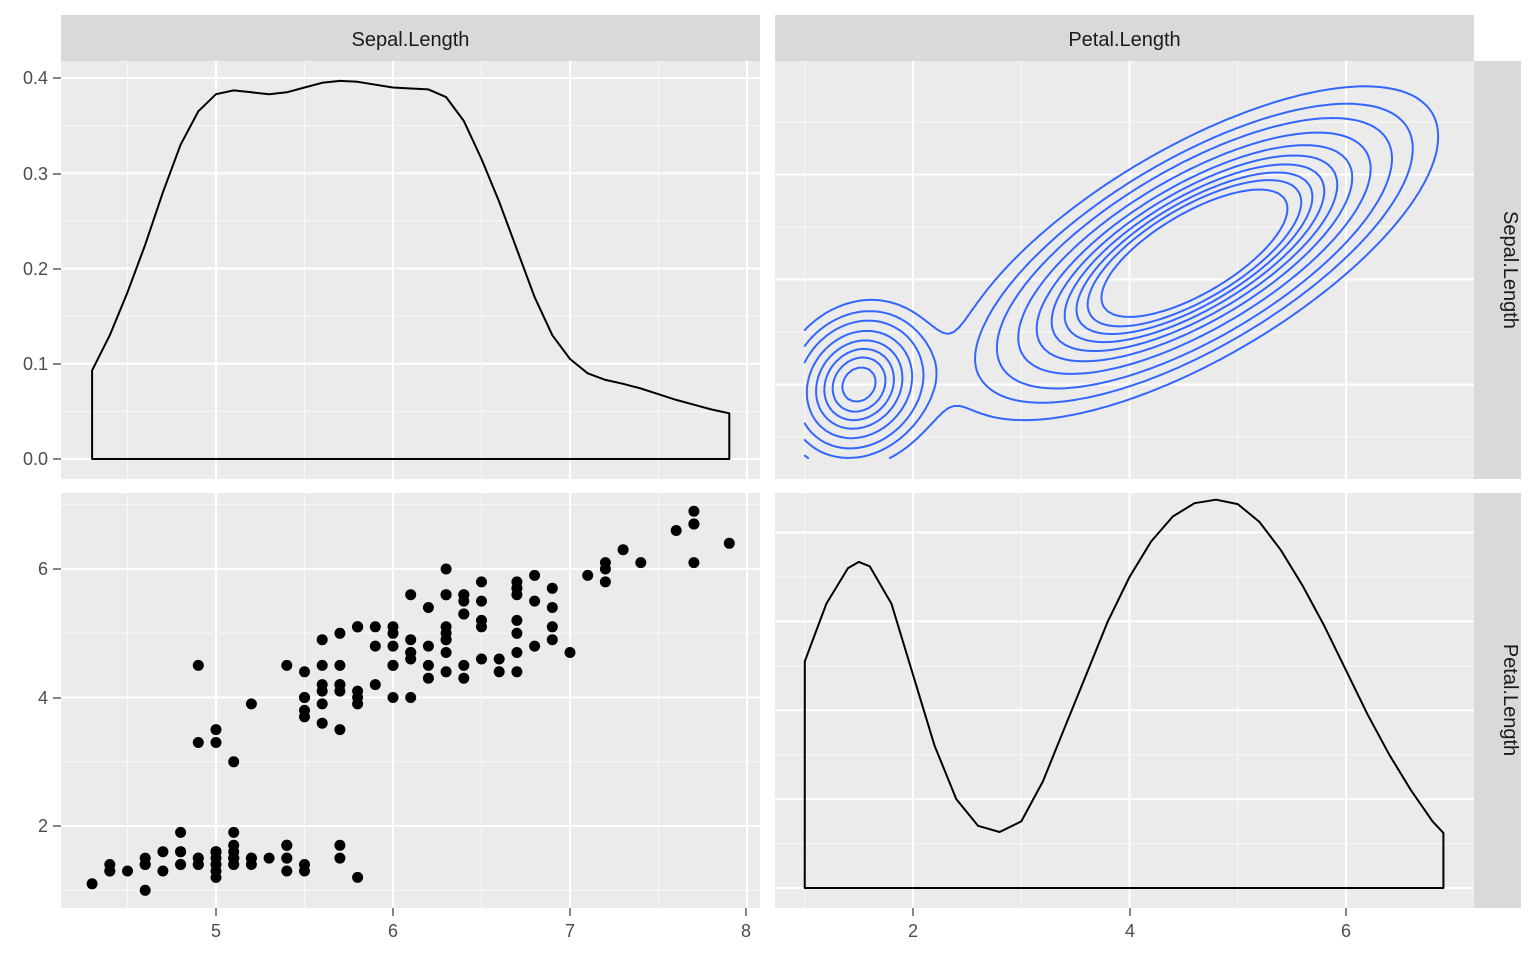 This screenshot has height=960, width=1536. Describe the element at coordinates (746, 931) in the screenshot. I see `x-tick-label: 8` at that location.